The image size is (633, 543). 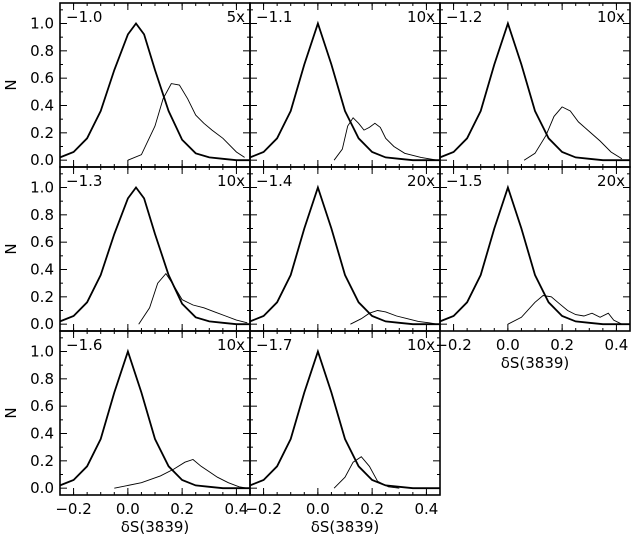 I want to click on panel-label: −1.1, so click(x=274, y=17).